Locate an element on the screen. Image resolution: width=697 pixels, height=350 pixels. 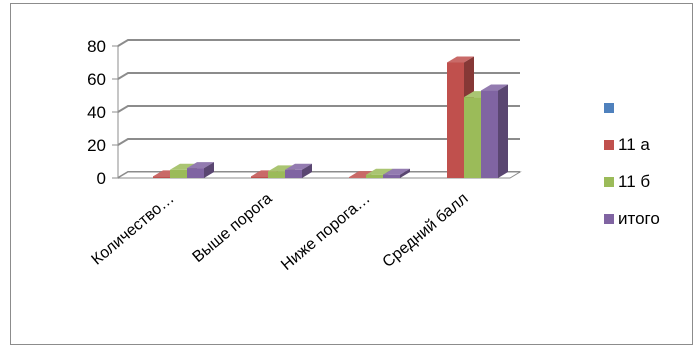
legend: 11 а 11 б итого is located at coordinates (632, 165).